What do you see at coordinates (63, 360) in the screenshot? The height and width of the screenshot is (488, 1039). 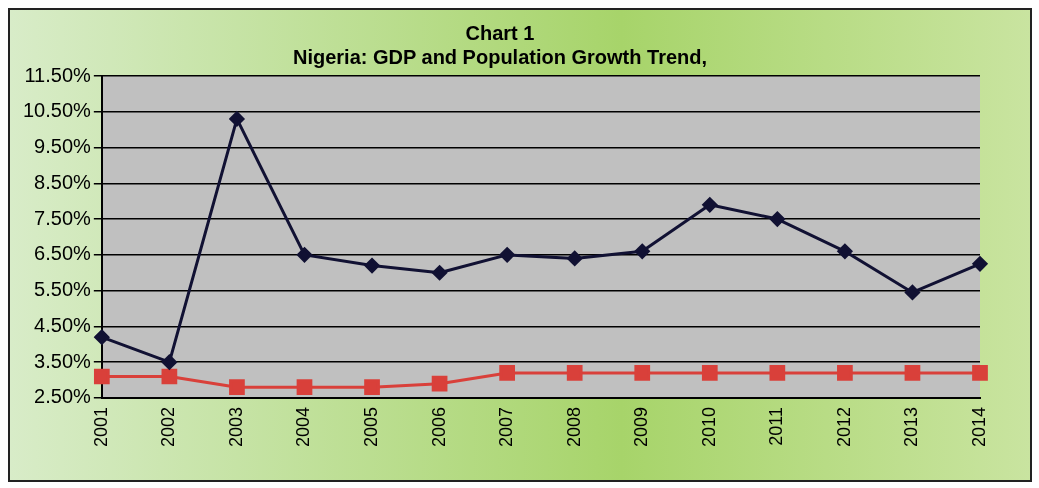 I see `y-tick-label: 3.50%` at bounding box center [63, 360].